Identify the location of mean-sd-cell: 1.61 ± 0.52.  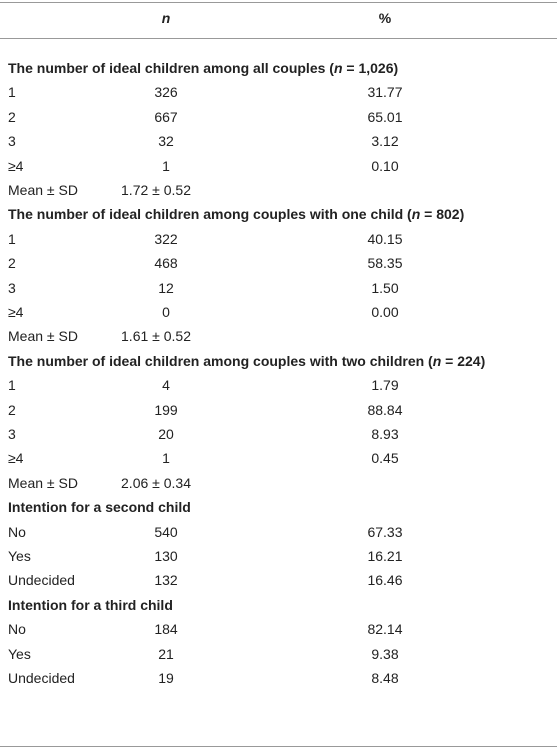
(156, 336).